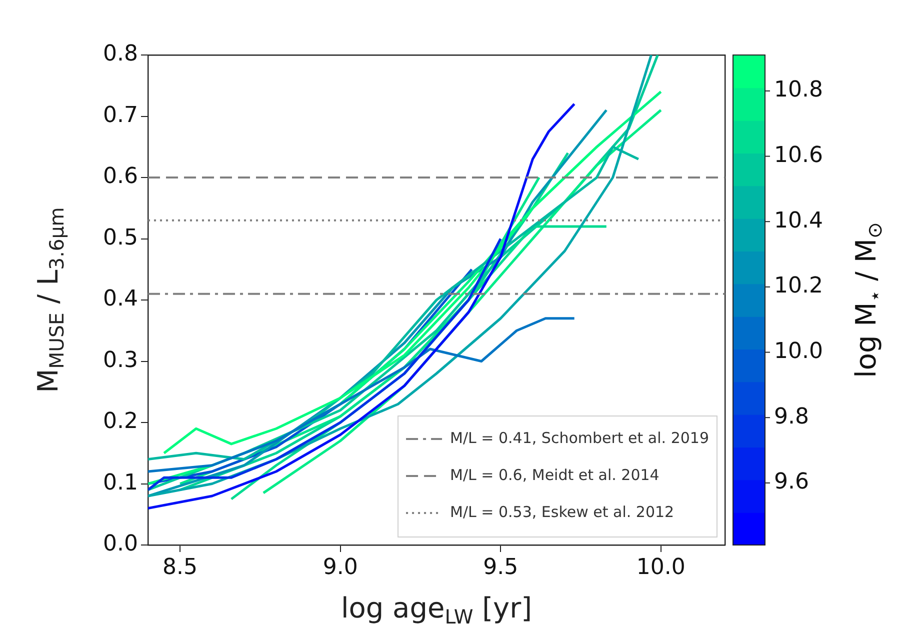 The image size is (897, 641). What do you see at coordinates (120, 237) in the screenshot?
I see `y-tick-label: 0.5` at bounding box center [120, 237].